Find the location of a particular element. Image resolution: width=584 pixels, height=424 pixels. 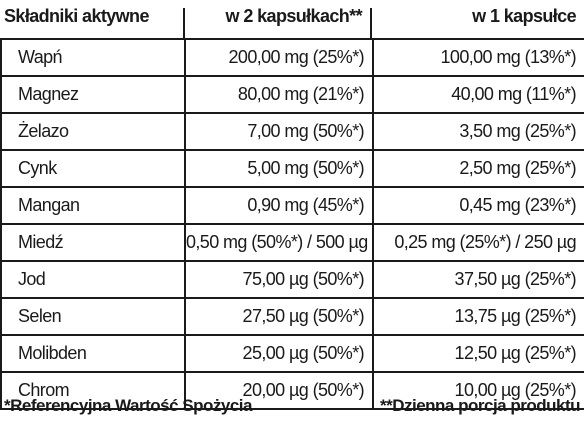

amount-two-capsules: 200,00 mg (25%*) is located at coordinates (279, 57).